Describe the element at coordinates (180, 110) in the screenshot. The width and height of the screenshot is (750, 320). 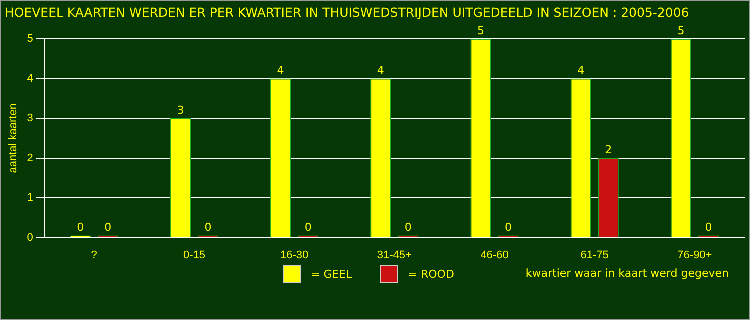
I see `data-label: 3` at that location.